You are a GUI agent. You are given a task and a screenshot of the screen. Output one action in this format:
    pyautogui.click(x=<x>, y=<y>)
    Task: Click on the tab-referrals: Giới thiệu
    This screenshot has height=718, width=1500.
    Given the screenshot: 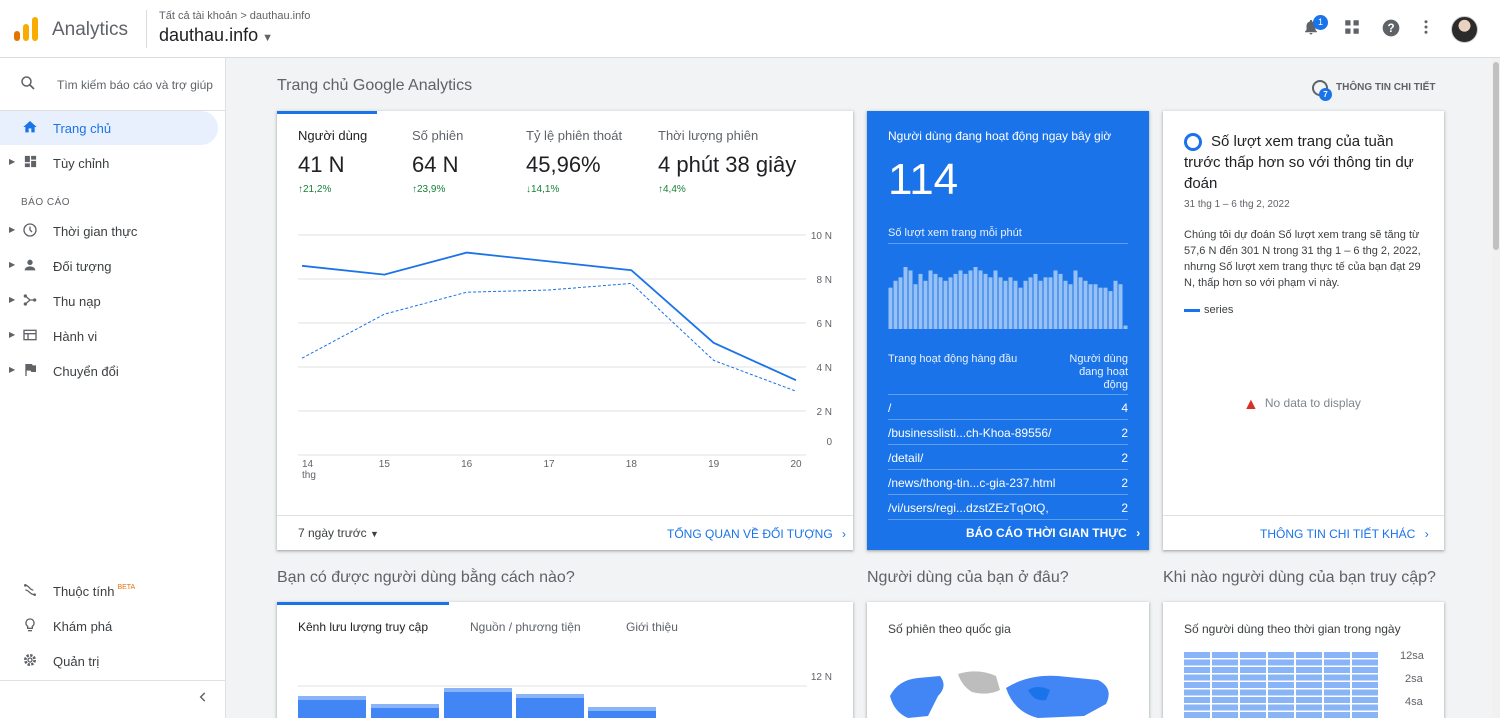 What is the action you would take?
    pyautogui.click(x=652, y=627)
    